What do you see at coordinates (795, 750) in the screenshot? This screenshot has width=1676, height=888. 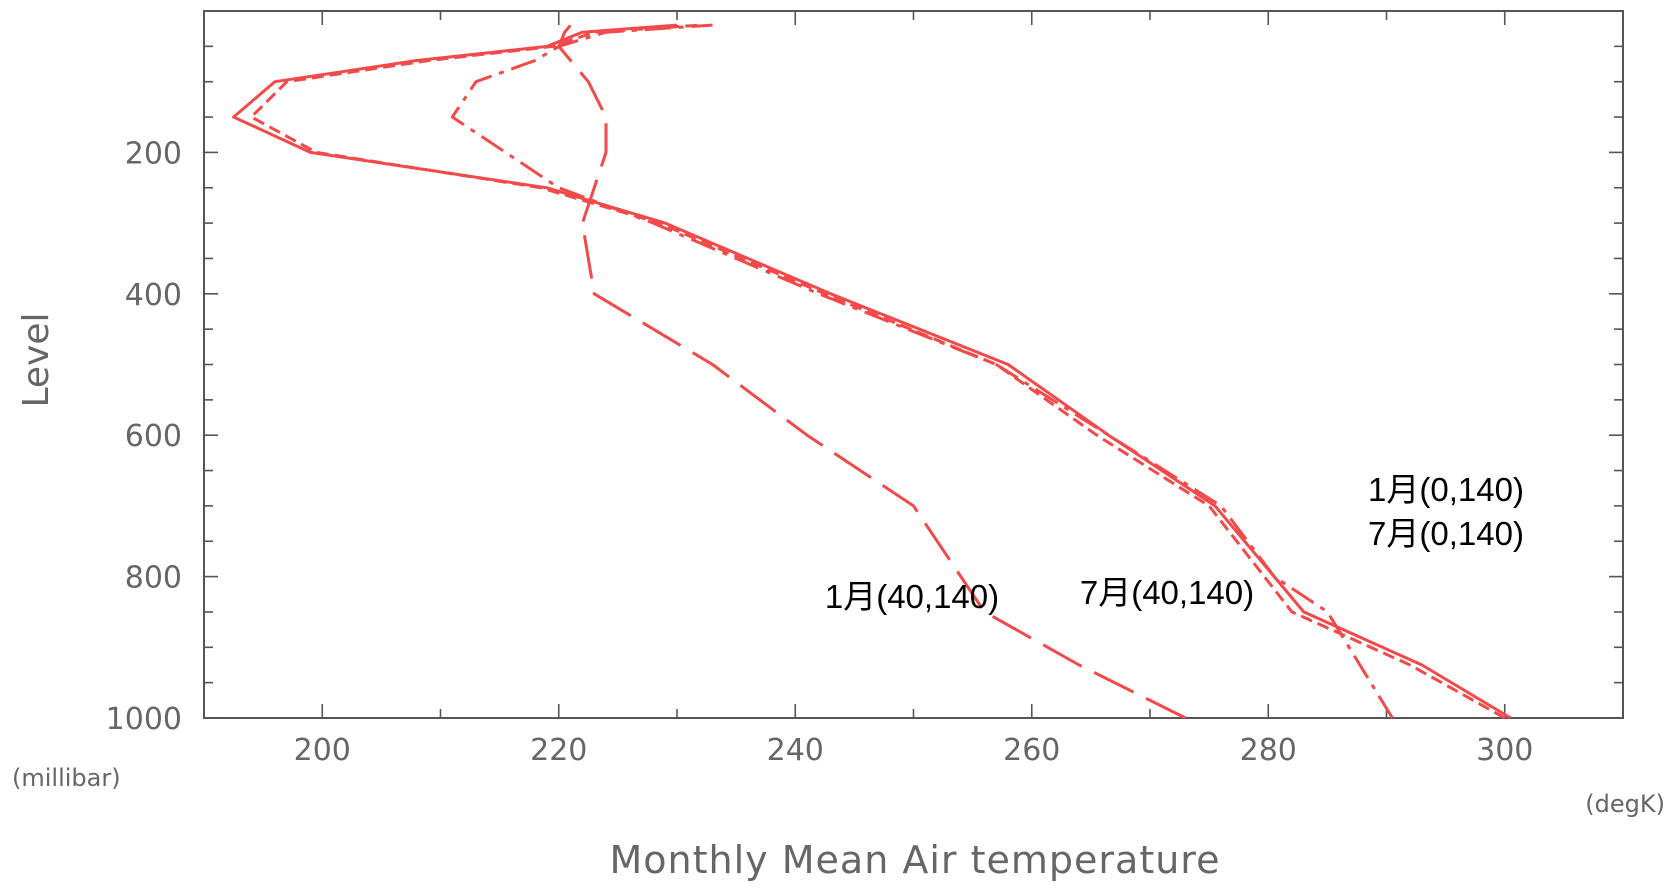 I see `x-tick-label: 240` at bounding box center [795, 750].